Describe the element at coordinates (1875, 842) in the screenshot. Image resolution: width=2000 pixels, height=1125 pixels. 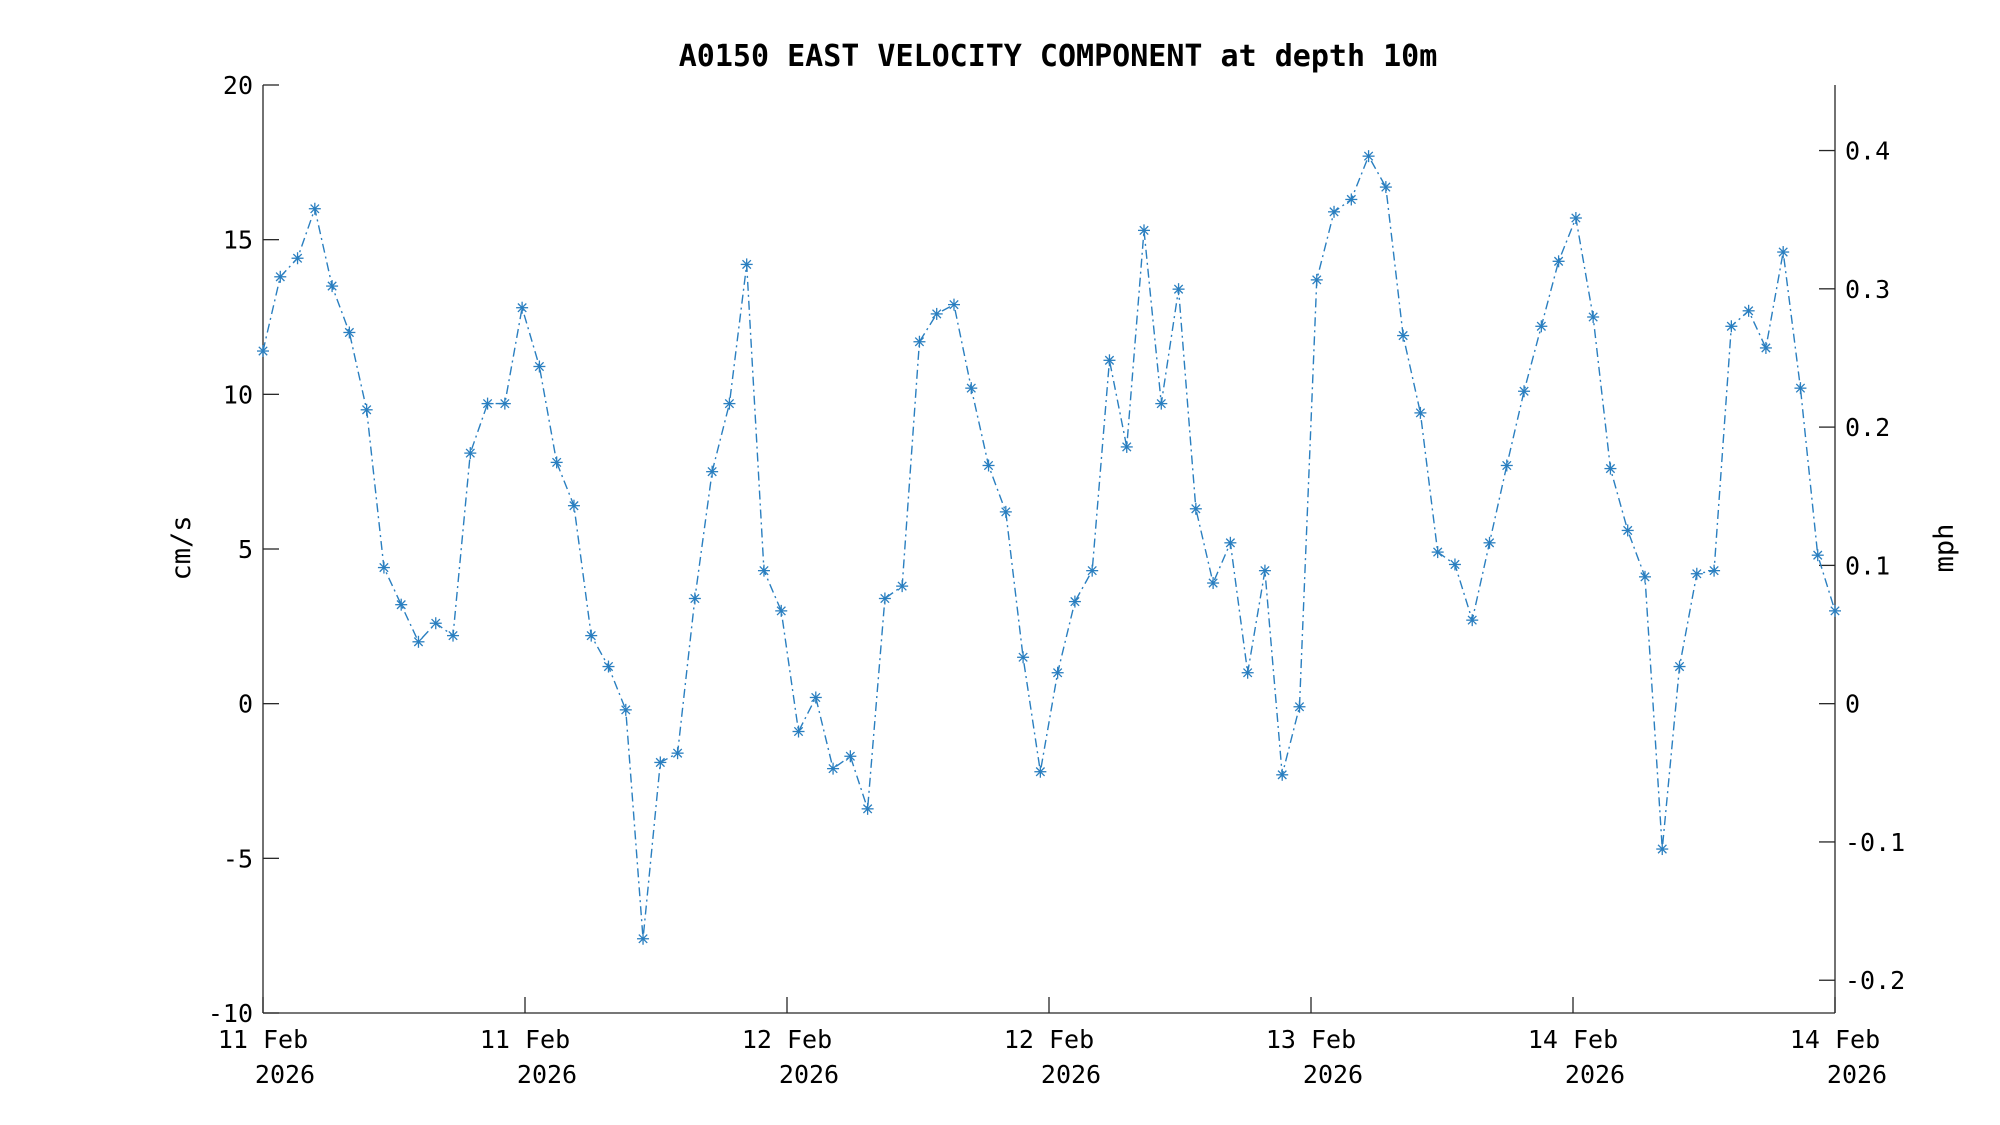
I see `y-tick-label-right: -0.1` at that location.